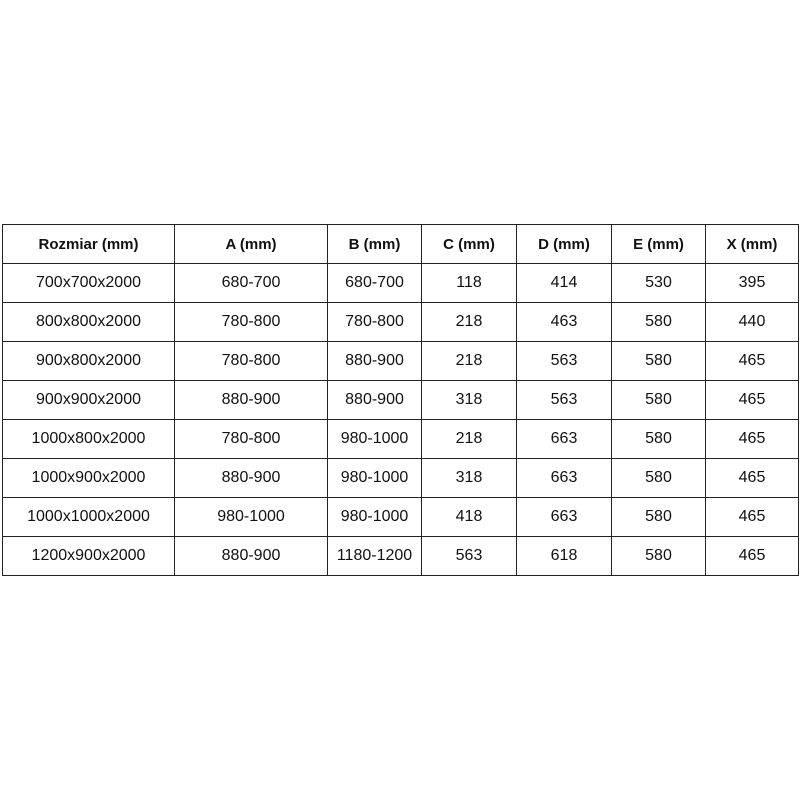 The width and height of the screenshot is (800, 800). I want to click on table-row: 1000x800x2000 780-800 980-1000 218 663 580 465, so click(400, 439).